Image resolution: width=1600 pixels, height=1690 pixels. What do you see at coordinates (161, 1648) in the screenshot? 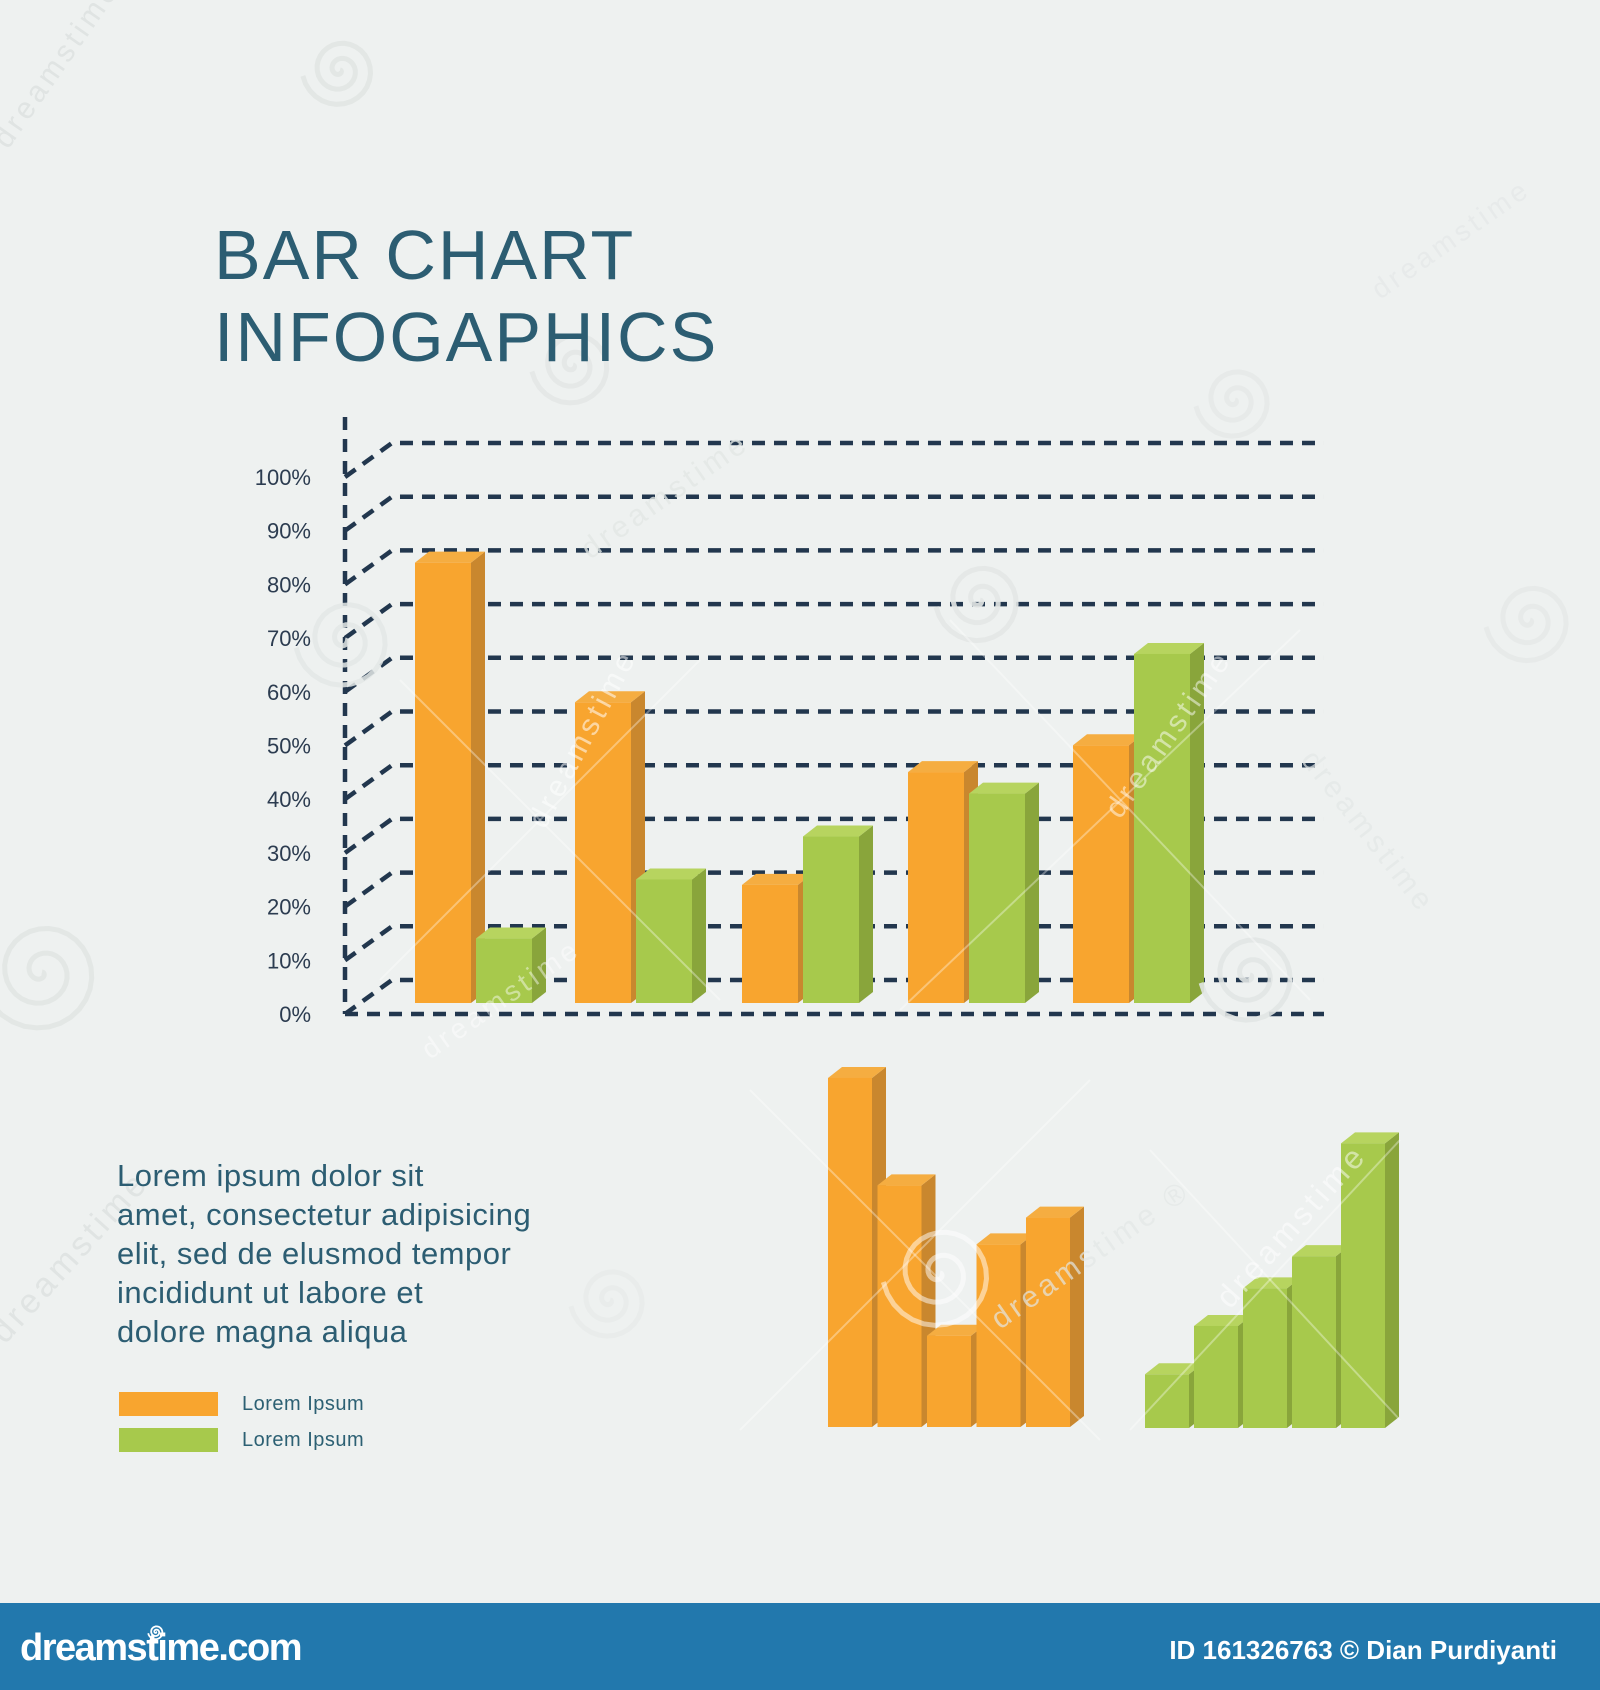
I see `dreamstime-logo: dreamstime.com` at bounding box center [161, 1648].